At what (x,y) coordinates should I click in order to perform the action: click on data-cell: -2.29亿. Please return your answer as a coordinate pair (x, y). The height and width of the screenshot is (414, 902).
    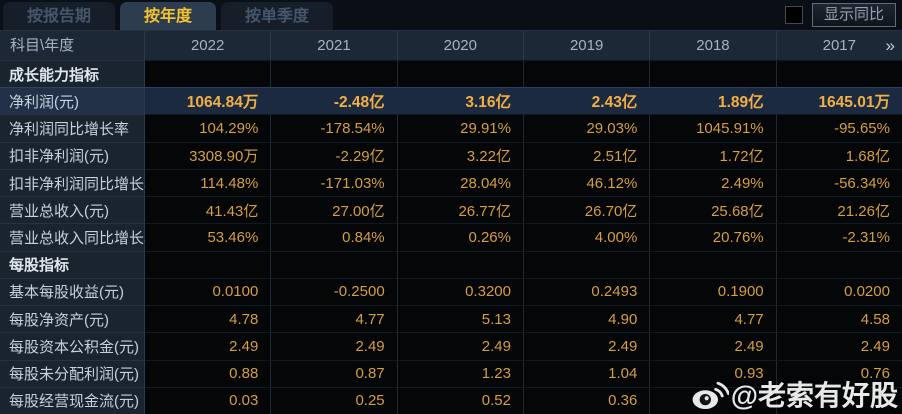
    Looking at the image, I should click on (334, 155).